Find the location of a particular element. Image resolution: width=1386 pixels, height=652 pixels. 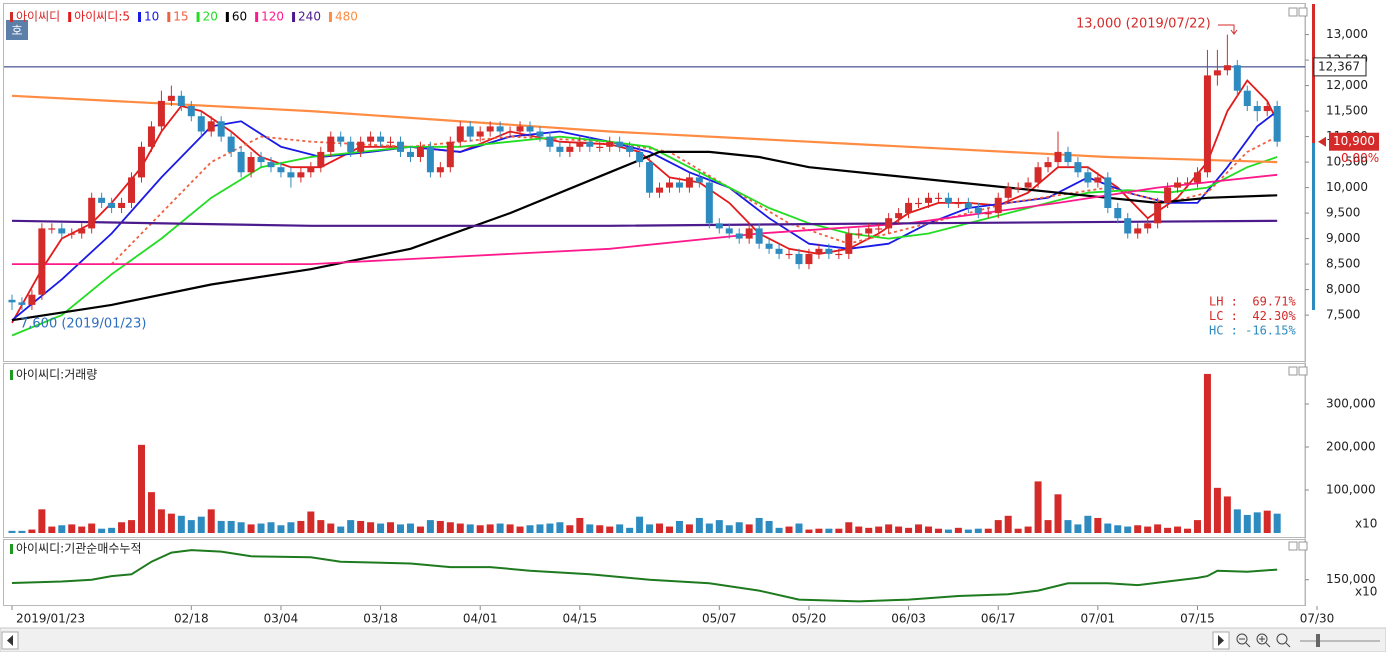

legend-label: 15 is located at coordinates (180, 17).